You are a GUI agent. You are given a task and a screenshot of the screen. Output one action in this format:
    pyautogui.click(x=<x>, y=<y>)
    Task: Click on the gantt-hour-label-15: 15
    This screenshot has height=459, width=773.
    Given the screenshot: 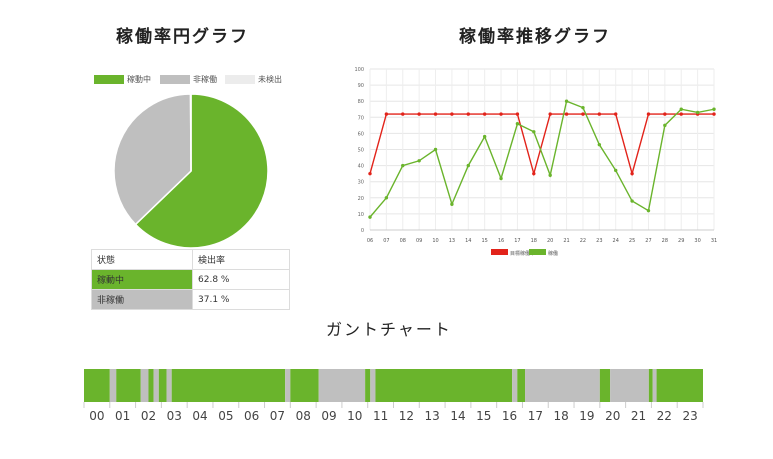 What is the action you would take?
    pyautogui.click(x=483, y=416)
    